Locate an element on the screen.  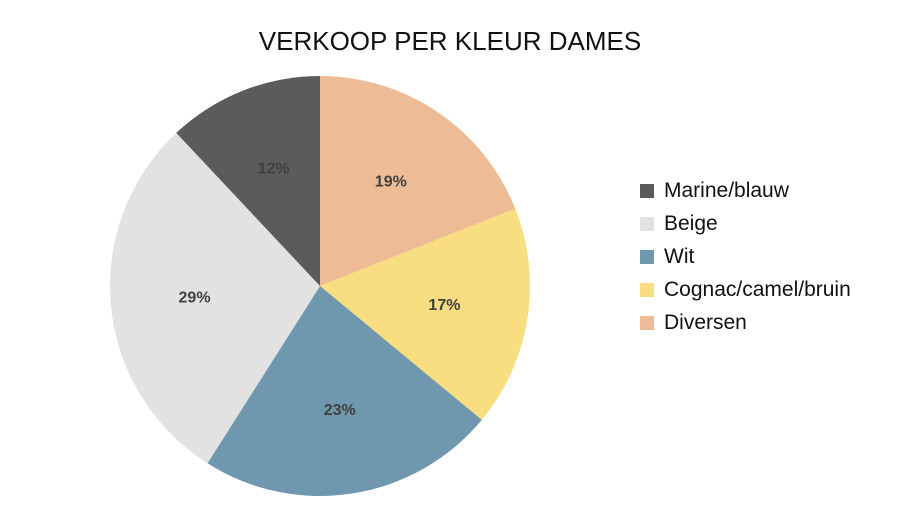
pie-slice-wit is located at coordinates (344, 391).